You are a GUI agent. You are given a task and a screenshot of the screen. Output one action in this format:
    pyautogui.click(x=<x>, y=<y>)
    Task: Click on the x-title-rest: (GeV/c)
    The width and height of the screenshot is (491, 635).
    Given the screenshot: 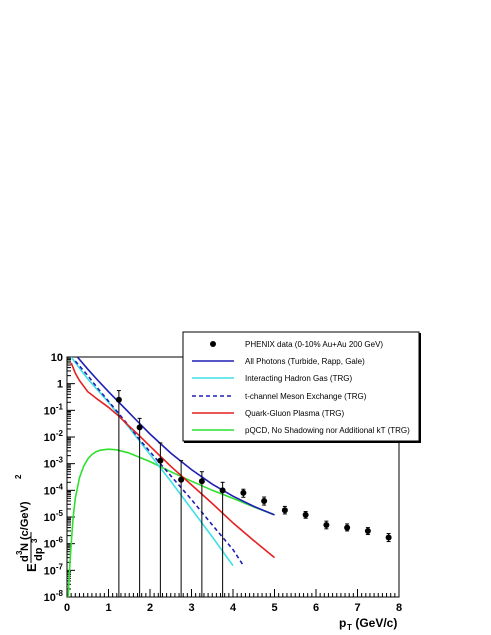 What is the action you would take?
    pyautogui.click(x=374, y=623)
    